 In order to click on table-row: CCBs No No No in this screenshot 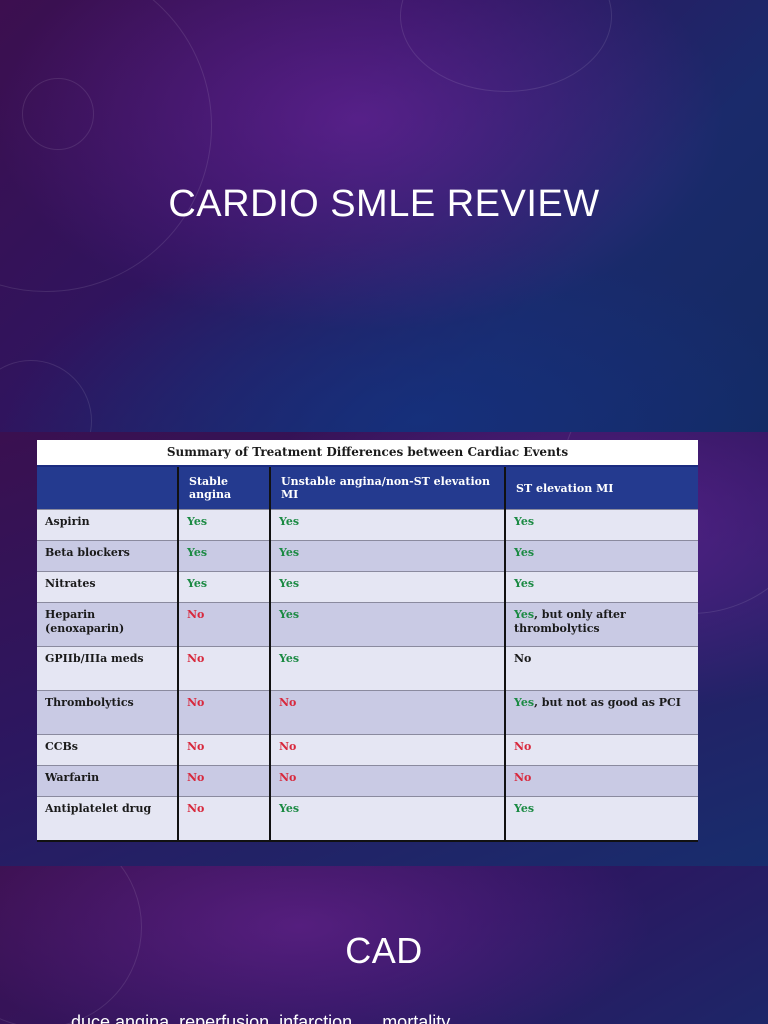, I will do `click(367, 750)`.